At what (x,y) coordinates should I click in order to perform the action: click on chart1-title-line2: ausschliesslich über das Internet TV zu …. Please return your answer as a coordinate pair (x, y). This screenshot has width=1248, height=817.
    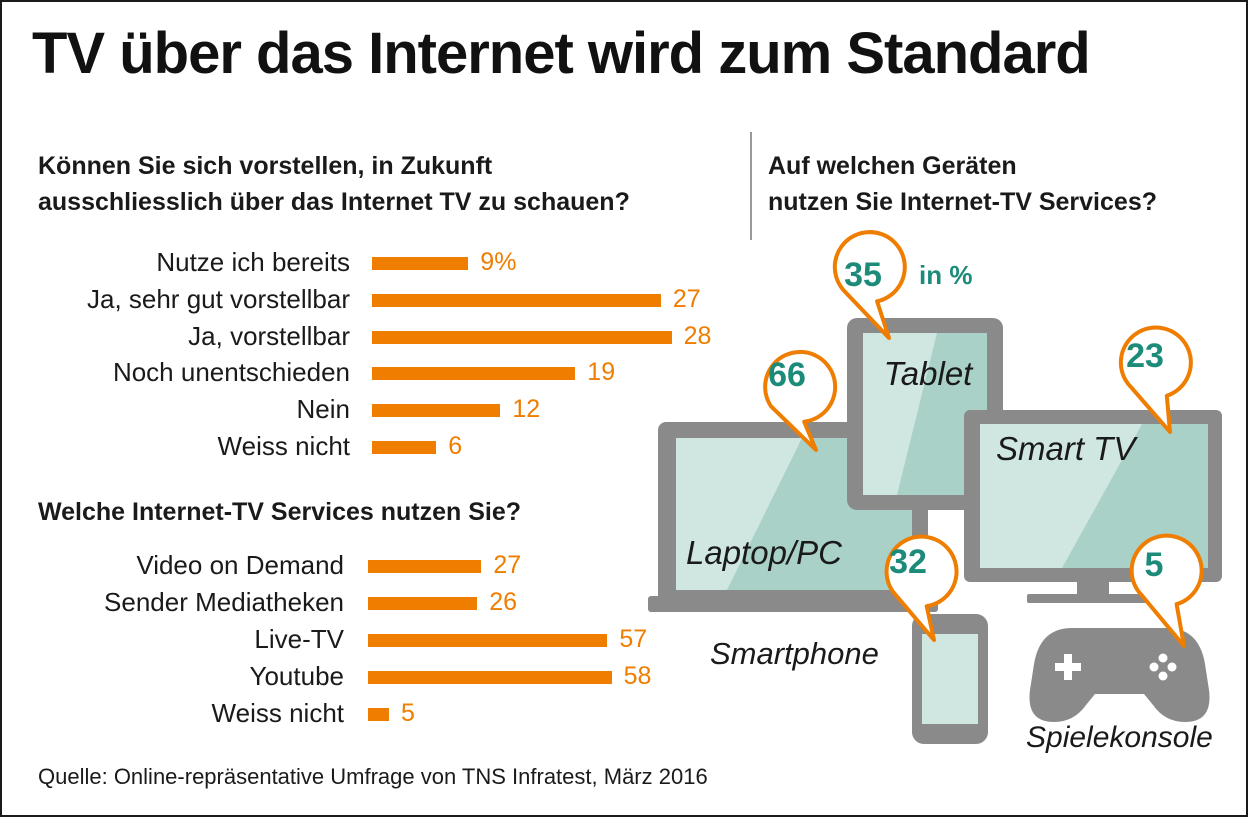
    Looking at the image, I should click on (334, 202).